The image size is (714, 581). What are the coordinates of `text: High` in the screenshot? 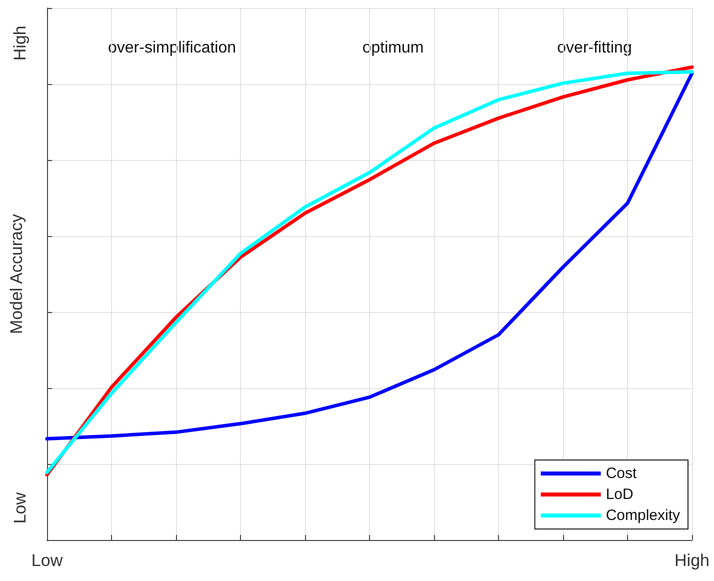 It's located at (20, 43).